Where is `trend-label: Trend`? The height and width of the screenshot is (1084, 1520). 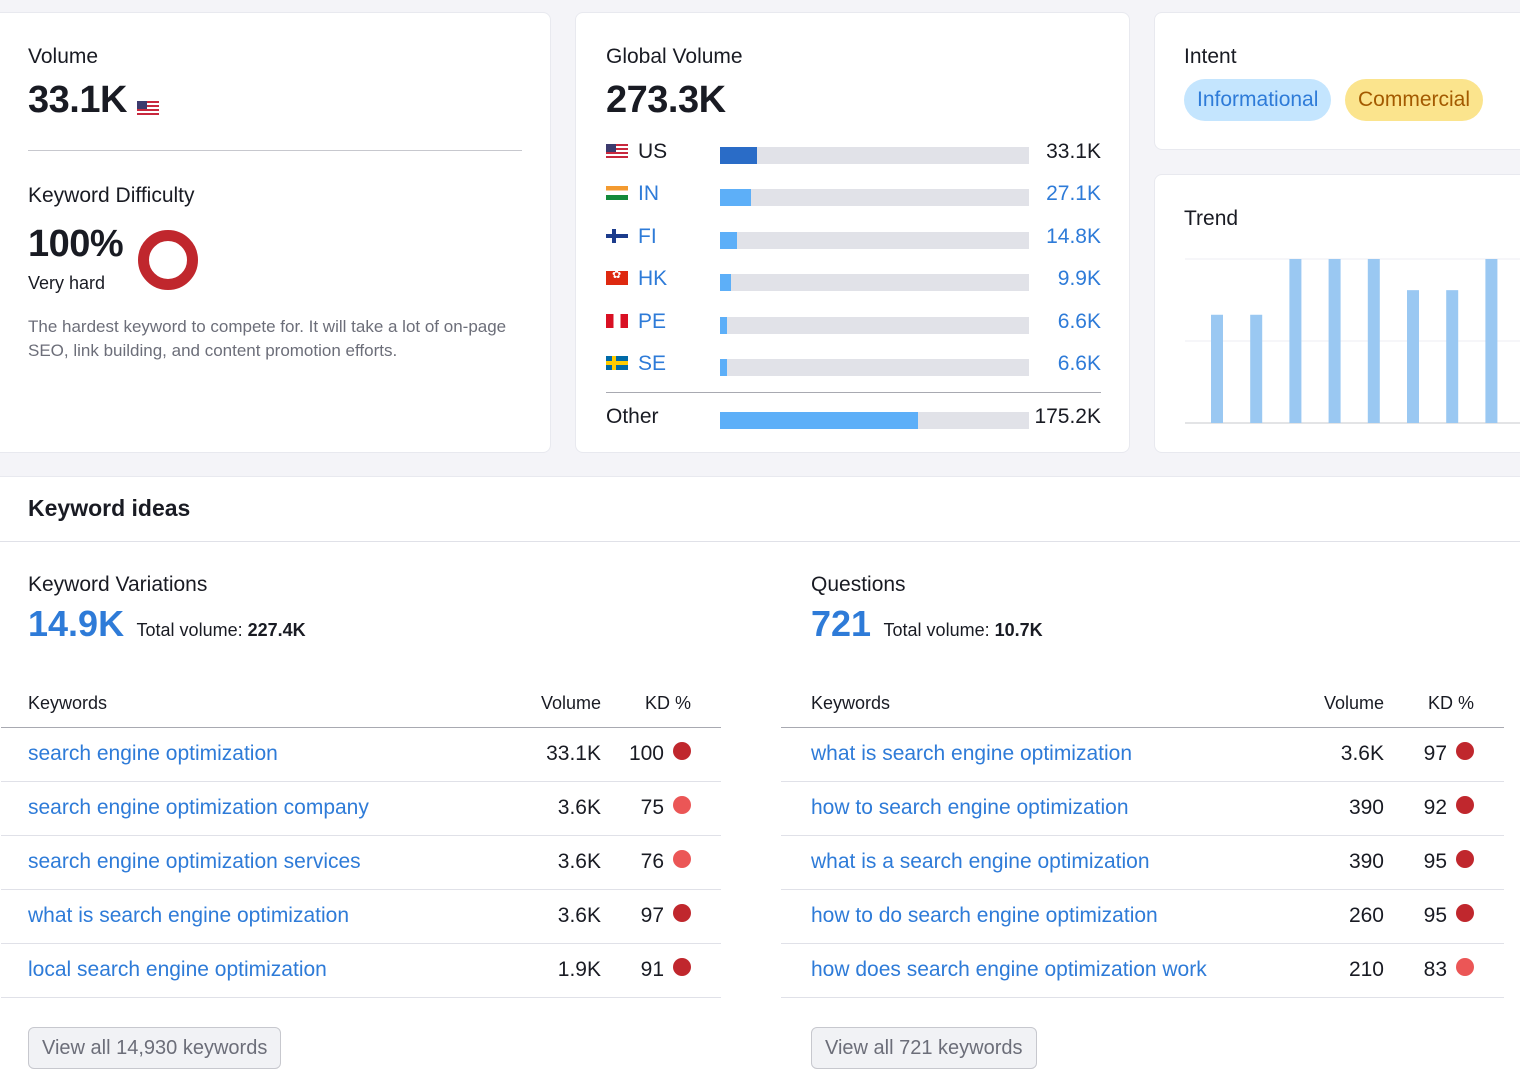
trend-label: Trend is located at coordinates (1211, 218).